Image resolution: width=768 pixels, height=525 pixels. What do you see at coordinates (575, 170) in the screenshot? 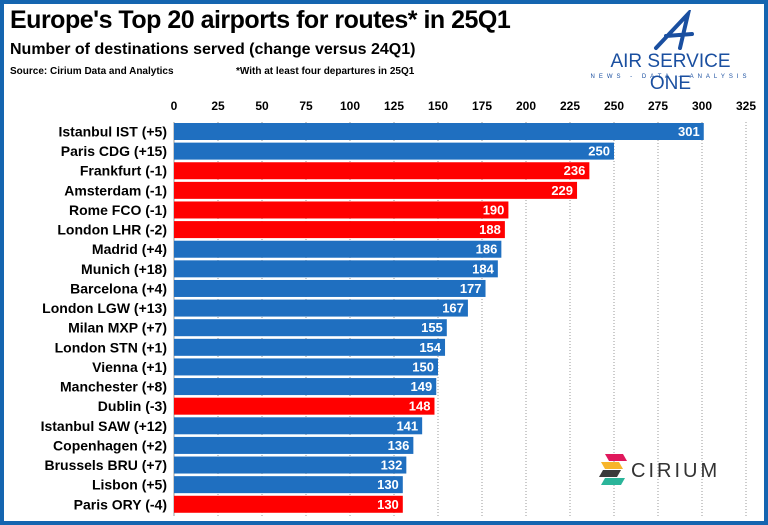
I see `data-label: 236` at bounding box center [575, 170].